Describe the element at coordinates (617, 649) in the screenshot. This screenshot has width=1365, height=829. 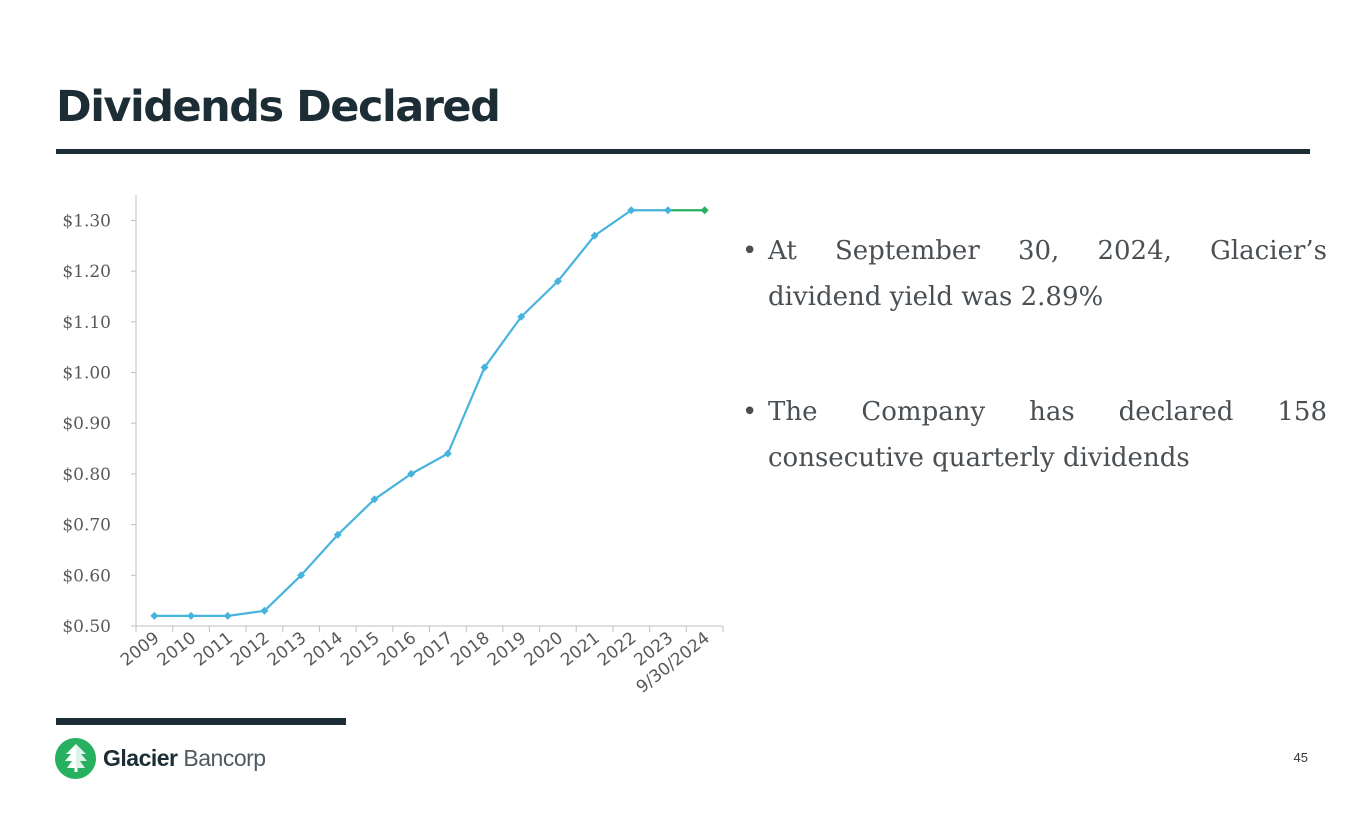
I see `x-tick-label: 2022` at that location.